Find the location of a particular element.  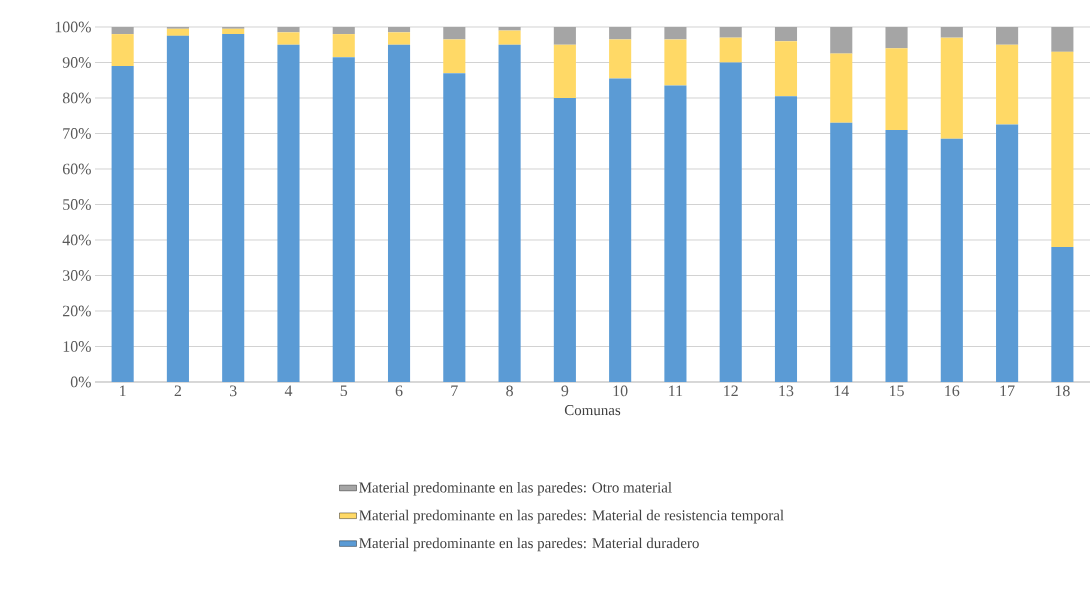

x-tick-label: 18 is located at coordinates (1062, 391).